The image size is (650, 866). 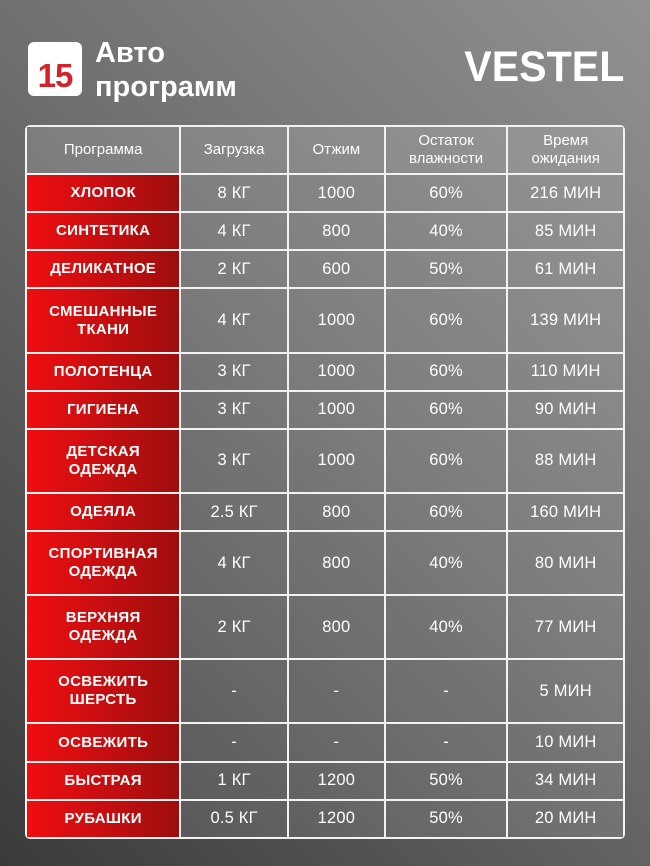 I want to click on program-name-cell: РУБАШКИ, so click(x=103, y=818).